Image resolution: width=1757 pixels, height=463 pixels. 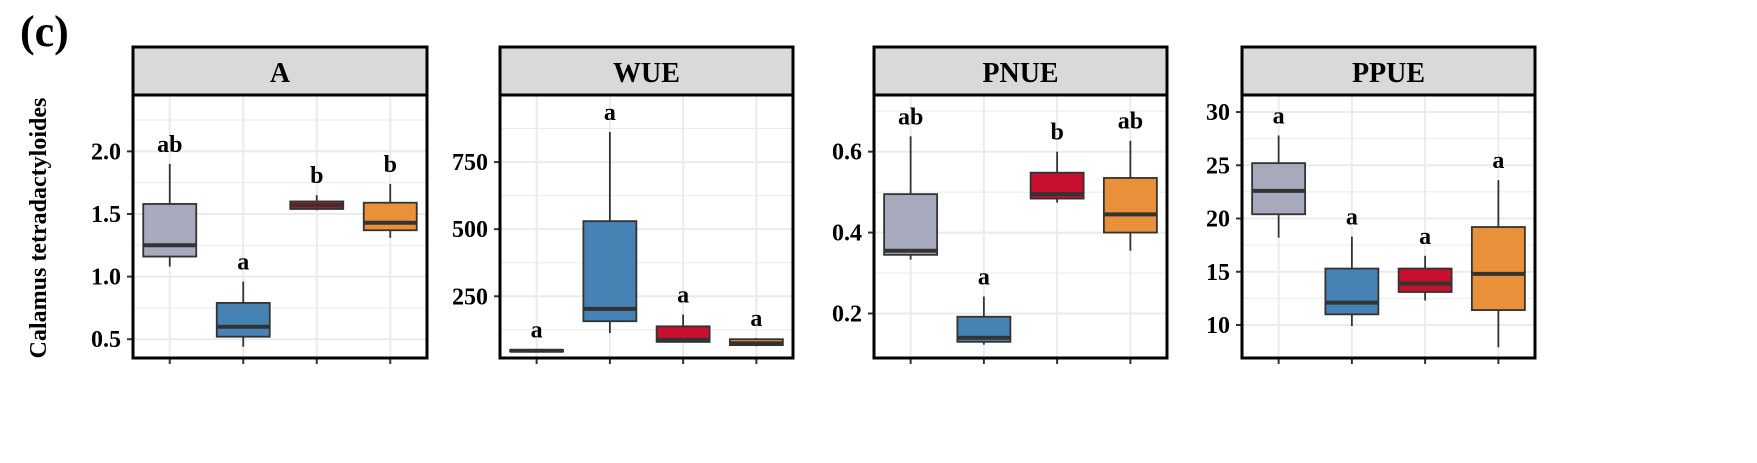 I want to click on box-4: ab, so click(x=1130, y=180).